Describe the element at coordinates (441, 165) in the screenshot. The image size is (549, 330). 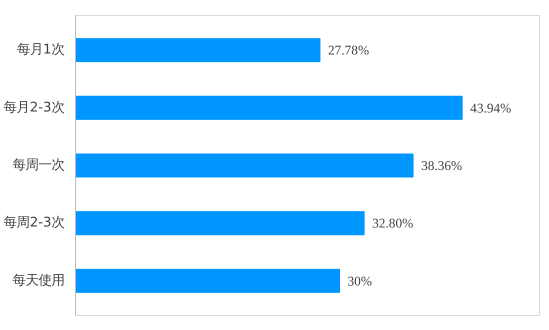
I see `data-label: 38.36%` at that location.